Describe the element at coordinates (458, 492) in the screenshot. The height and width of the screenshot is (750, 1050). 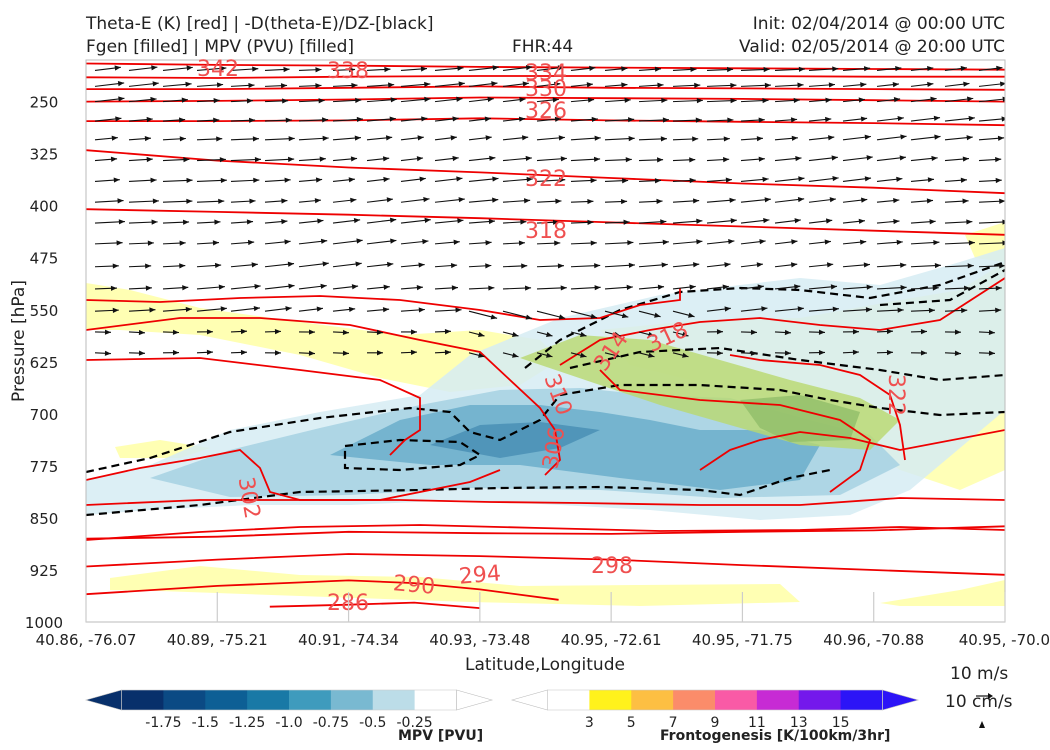
I see `dthetae-contour-bottom` at that location.